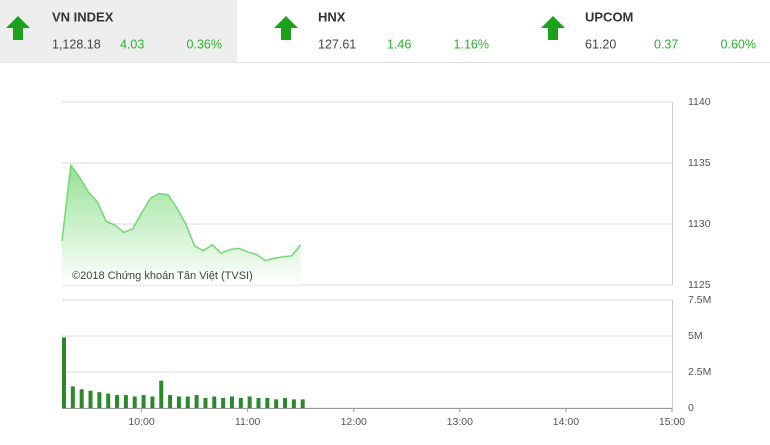  What do you see at coordinates (354, 422) in the screenshot?
I see `x-tick-label: 12:00` at bounding box center [354, 422].